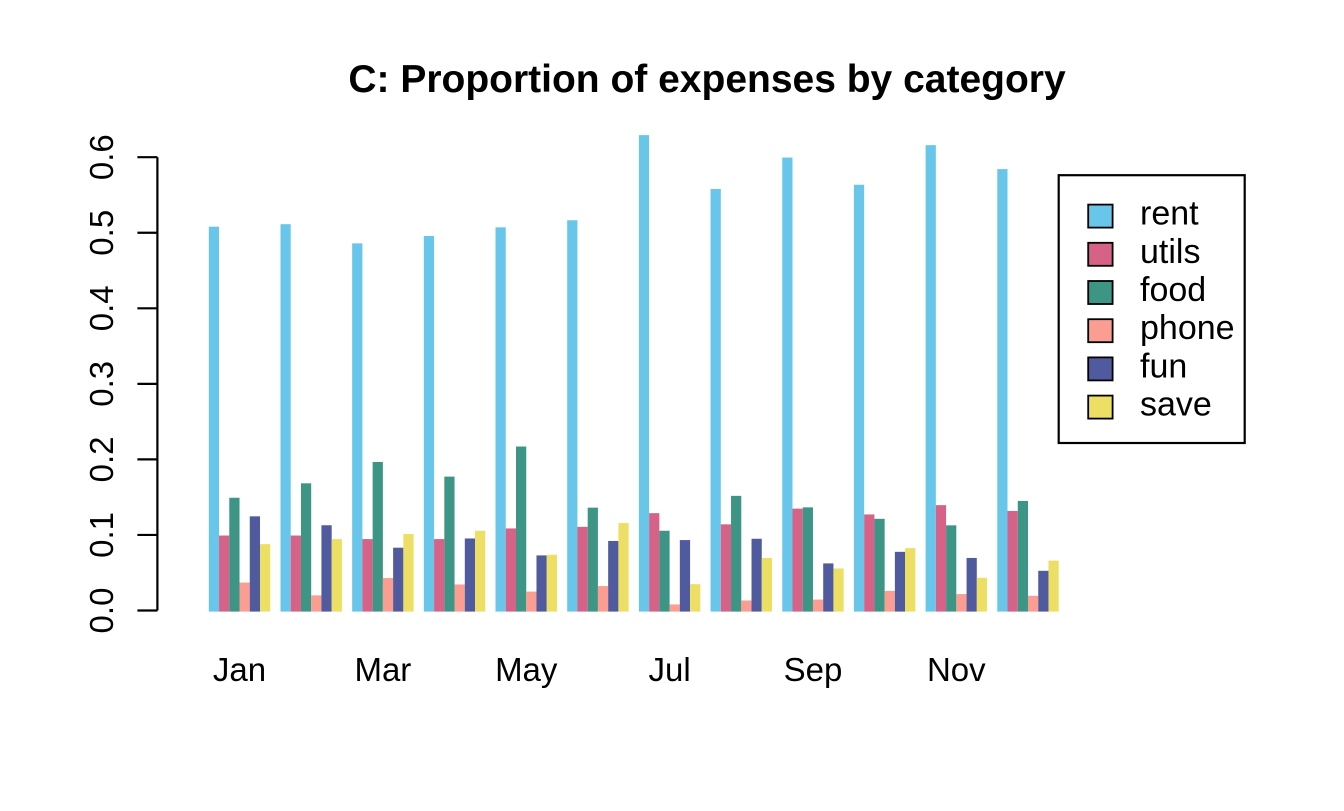 This screenshot has height=811, width=1344. What do you see at coordinates (1170, 252) in the screenshot?
I see `svg-text: utils` at bounding box center [1170, 252].